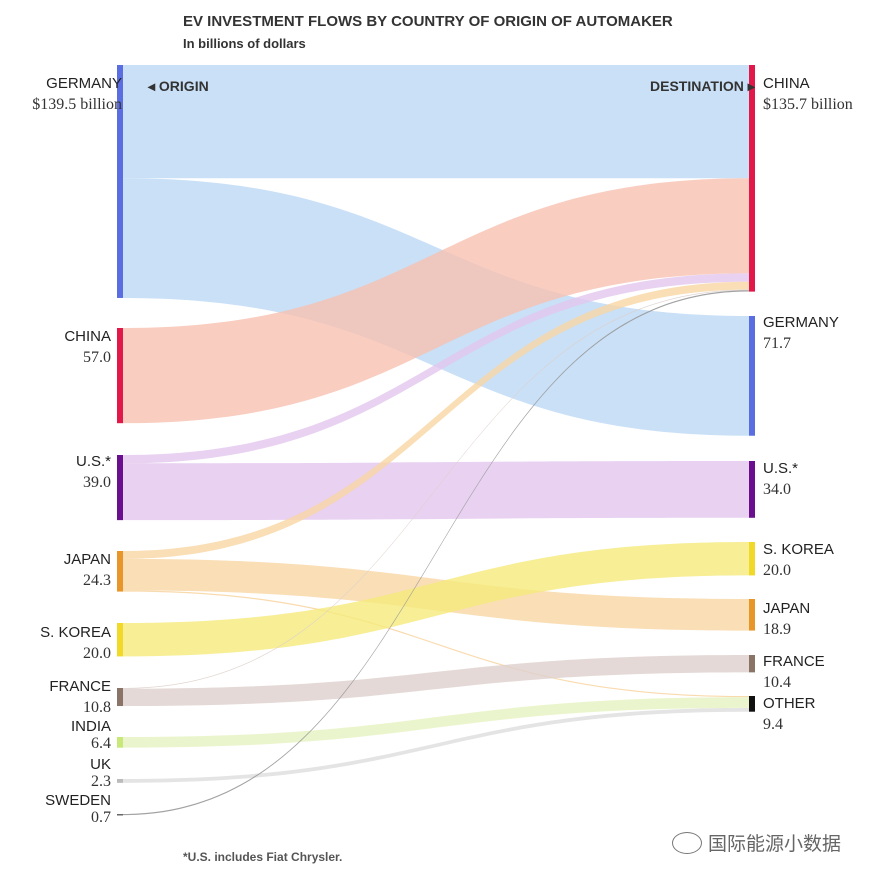 The height and width of the screenshot is (879, 896). What do you see at coordinates (97, 707) in the screenshot?
I see `node-value: 10.8` at bounding box center [97, 707].